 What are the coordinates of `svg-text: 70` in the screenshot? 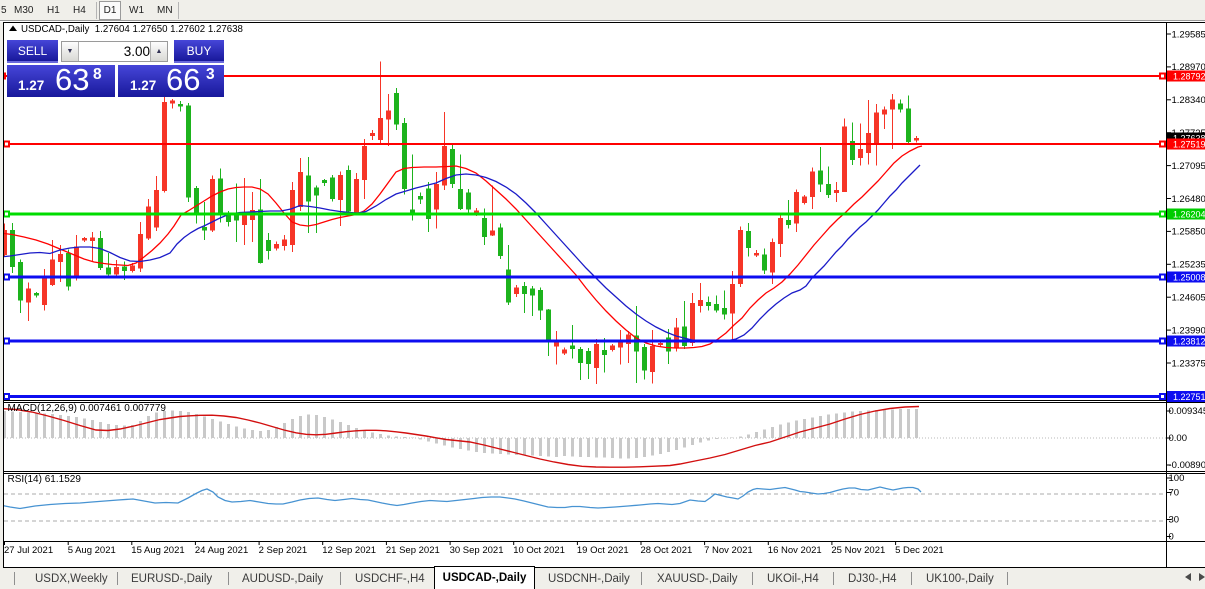 It's located at (1174, 493).